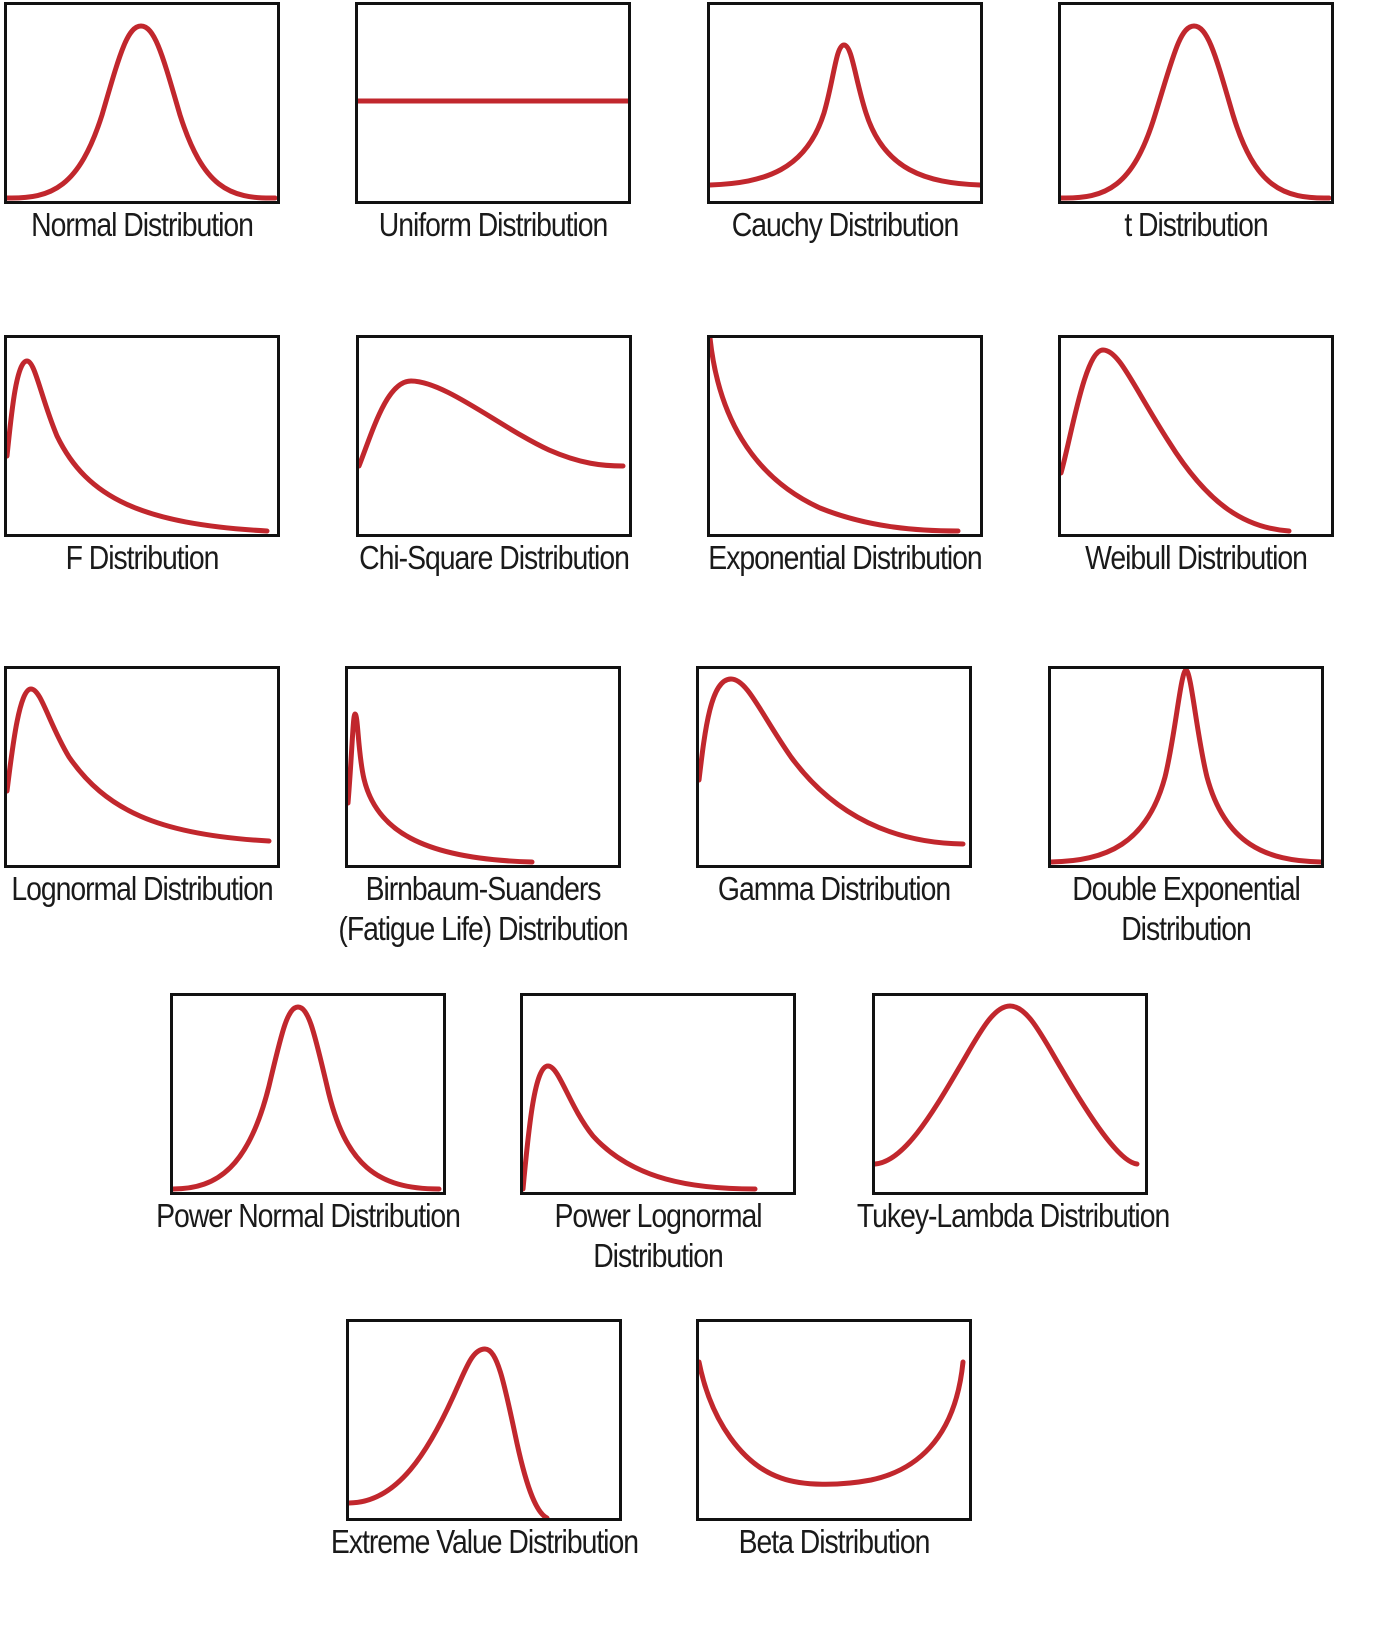  I want to click on label-line: Weibull Distribution, so click(1196, 557).